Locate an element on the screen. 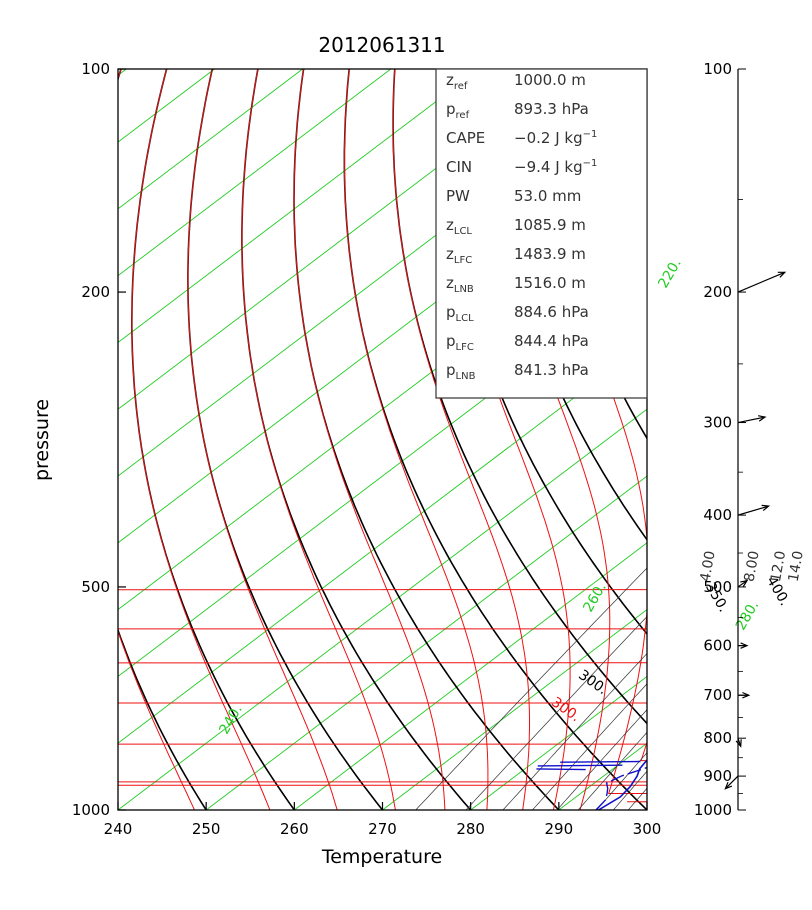  isotherm-label: 260. is located at coordinates (594, 597).